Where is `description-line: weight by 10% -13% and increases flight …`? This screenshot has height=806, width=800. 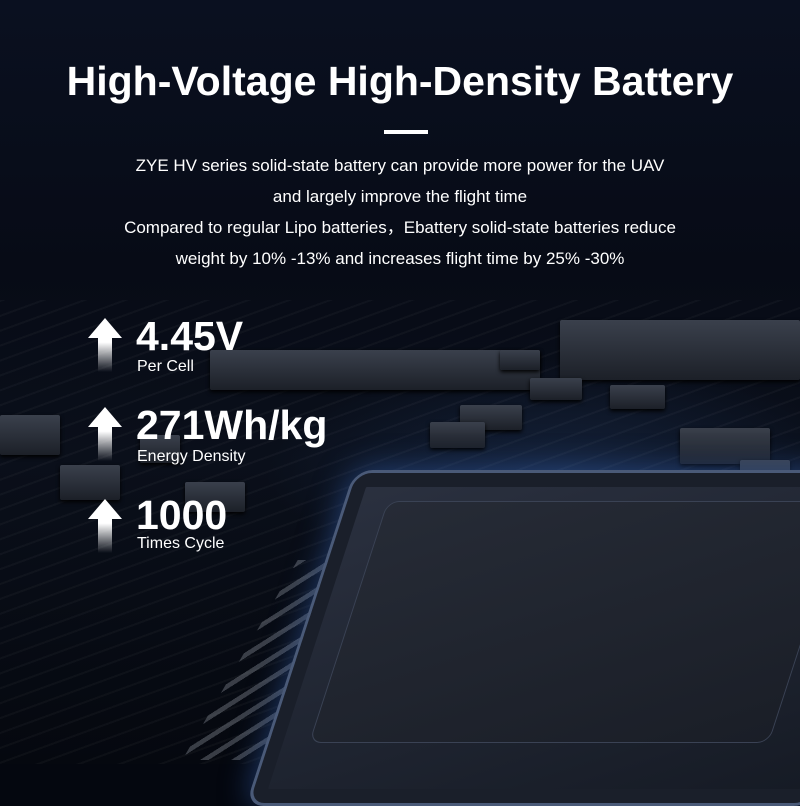 description-line: weight by 10% -13% and increases flight … is located at coordinates (400, 258).